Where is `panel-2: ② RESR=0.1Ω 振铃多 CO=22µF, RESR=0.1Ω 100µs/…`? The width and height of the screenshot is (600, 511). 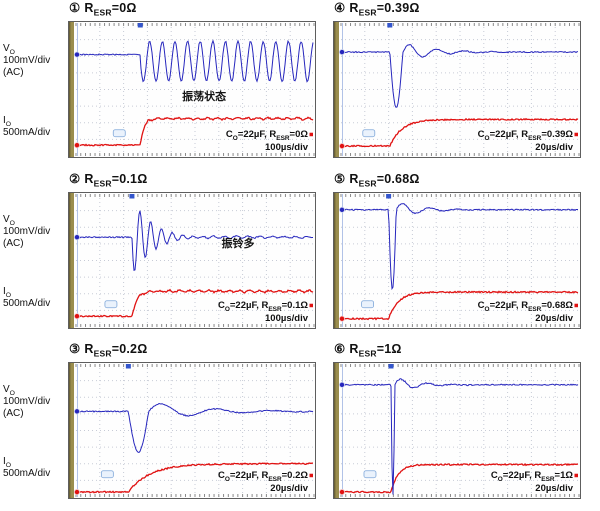
panel-2: ② RESR=0.1Ω 振铃多 CO=22µF, RESR=0.1Ω 100µs/… is located at coordinates (192, 250).